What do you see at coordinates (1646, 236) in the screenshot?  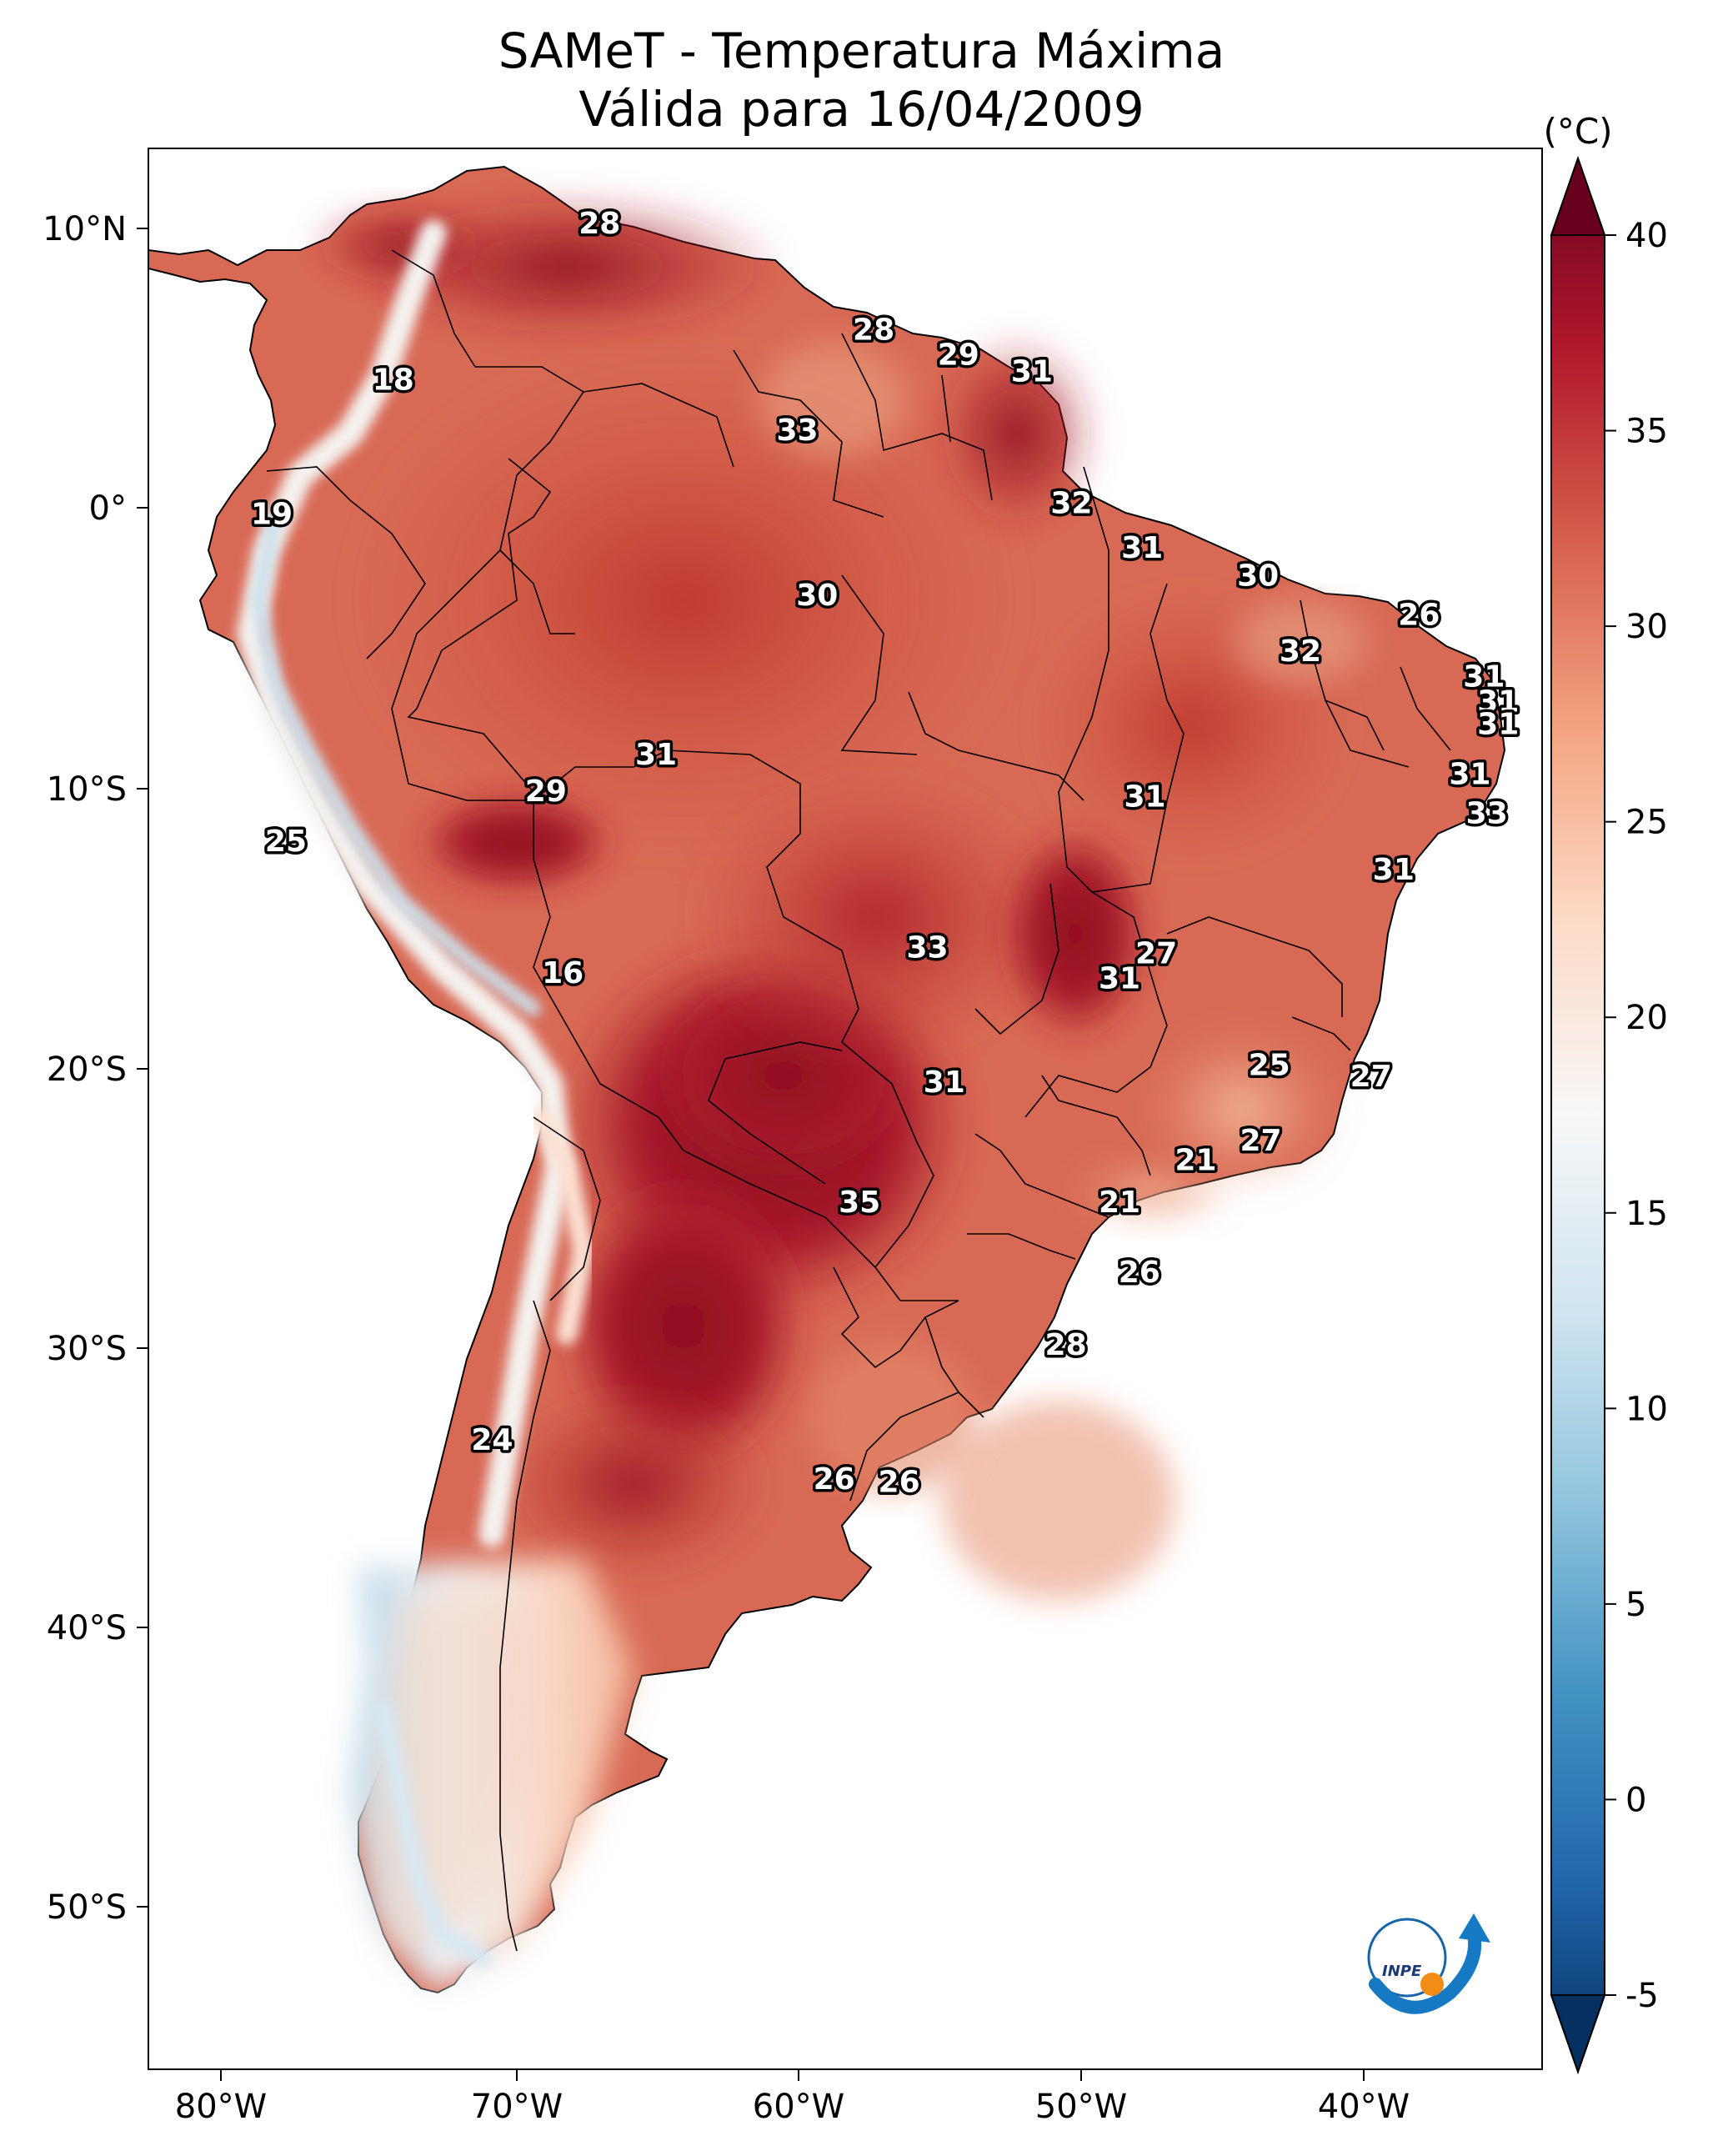 I see `colorbar-tick-label: 40` at bounding box center [1646, 236].